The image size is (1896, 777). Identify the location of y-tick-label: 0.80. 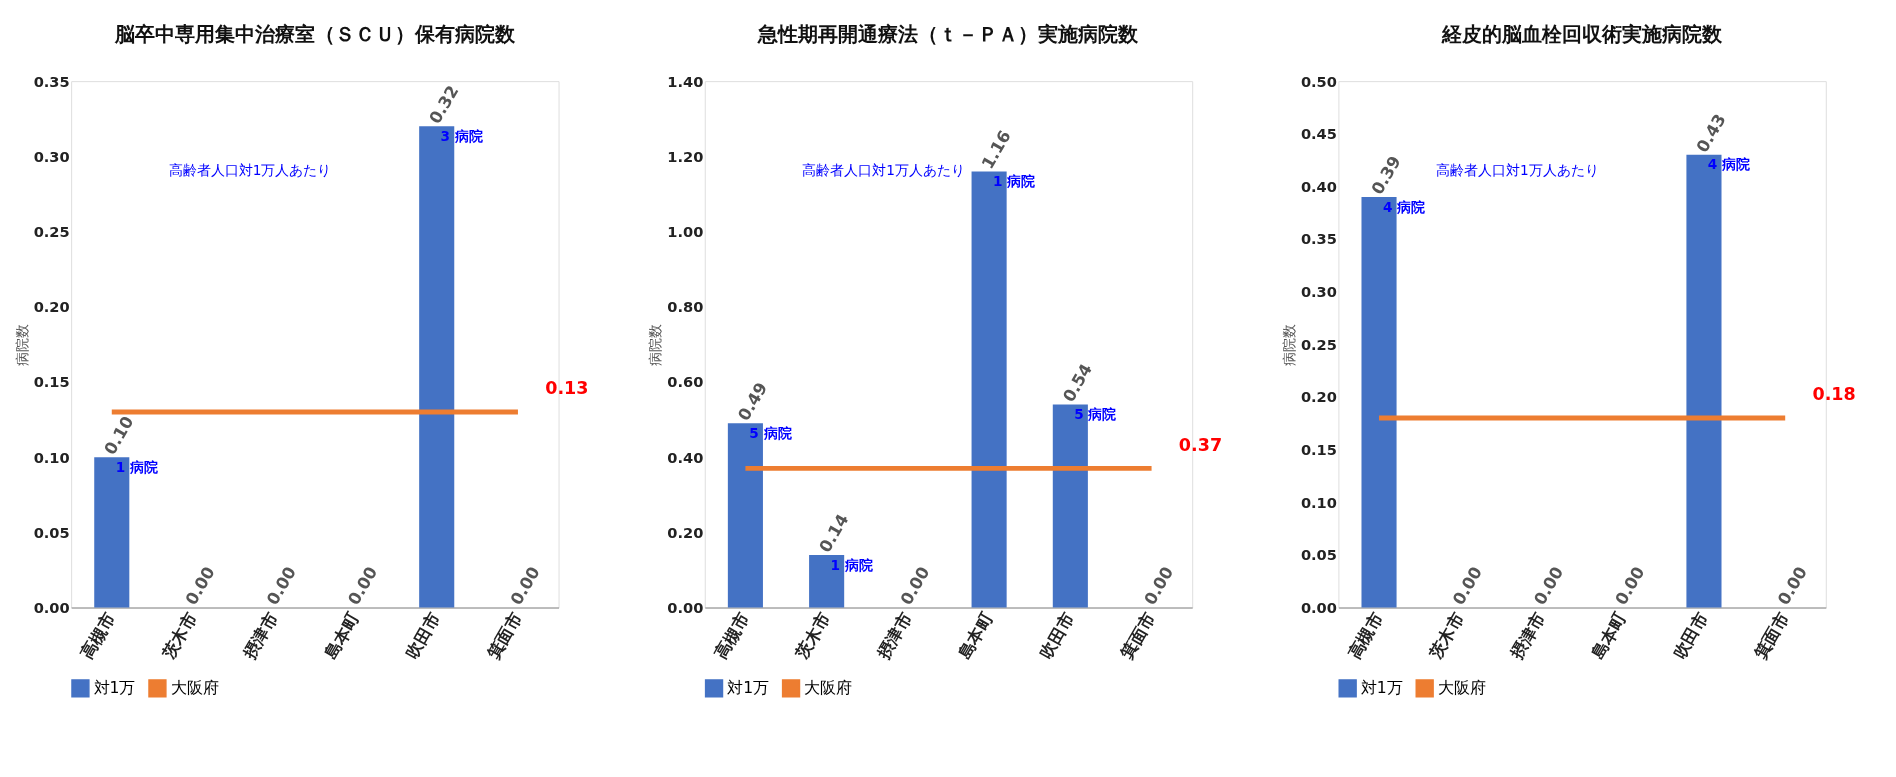
(685, 307).